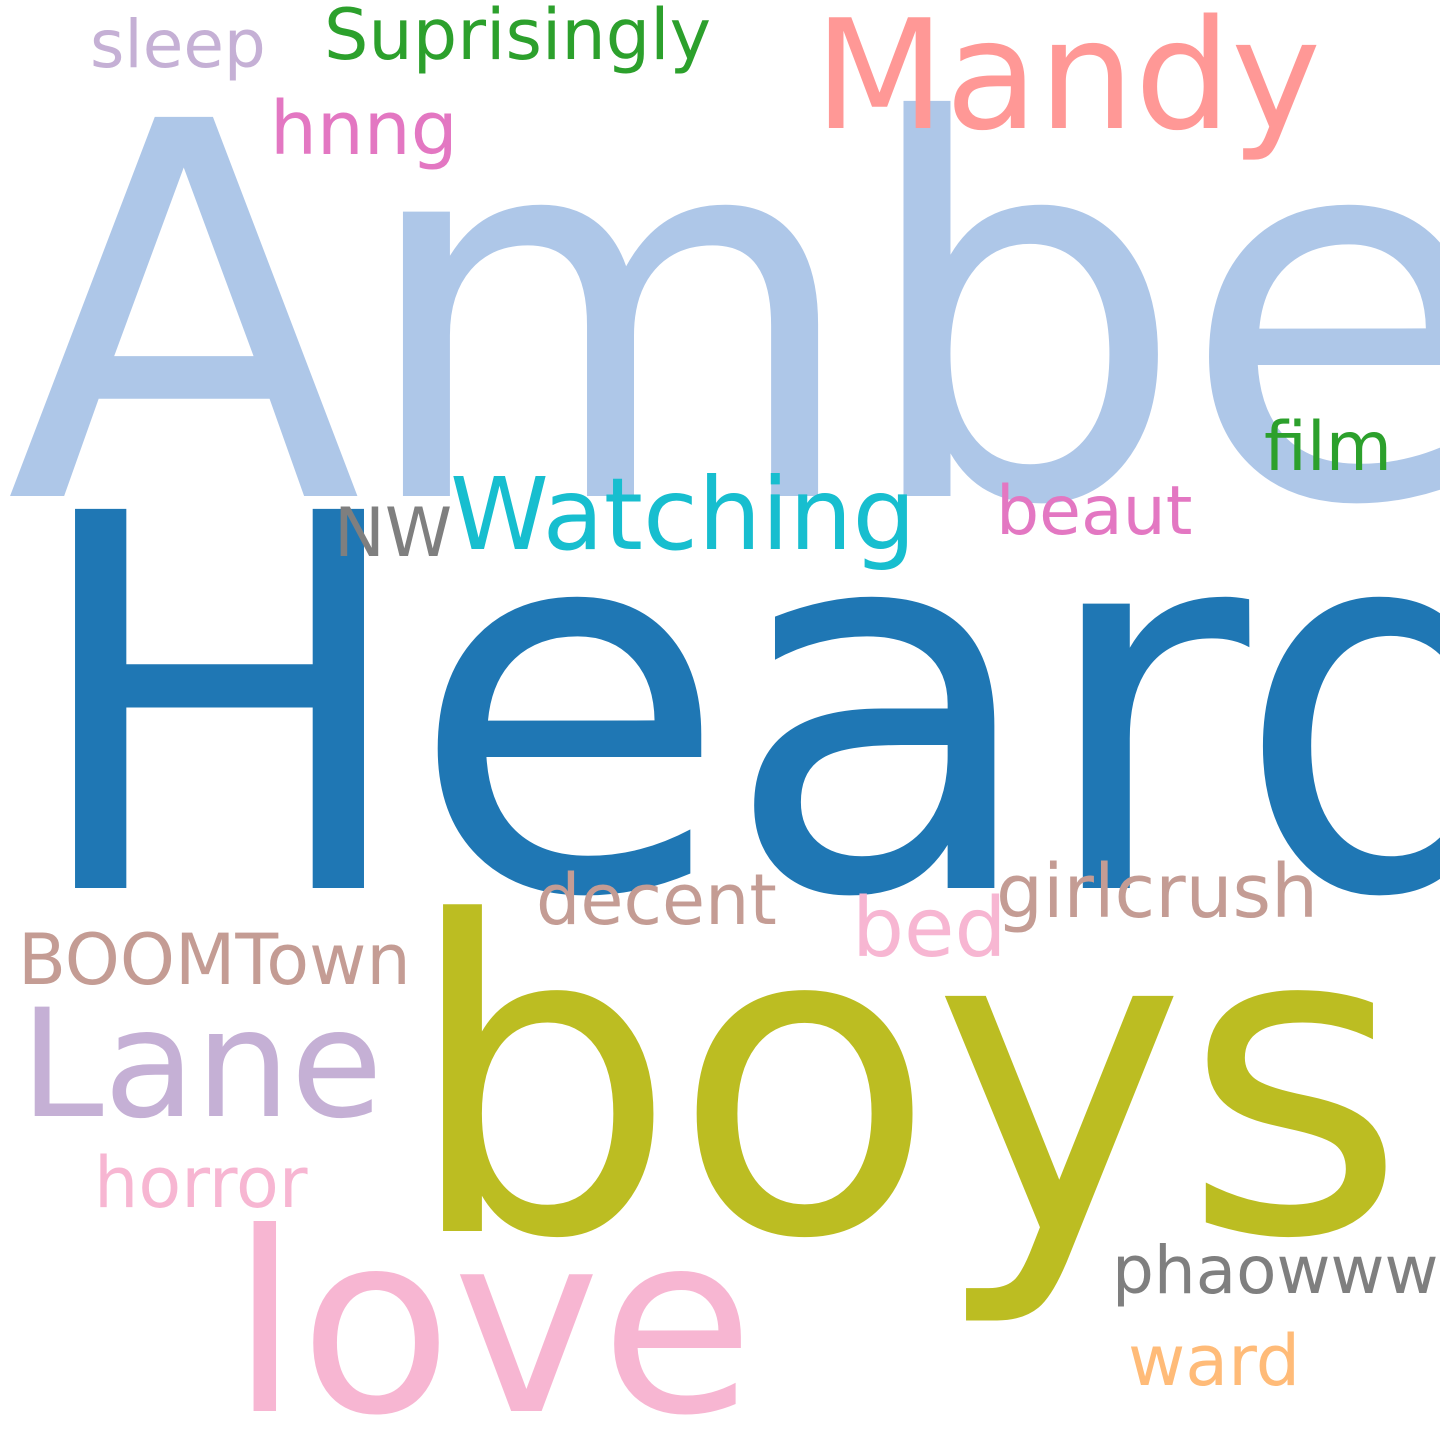  What do you see at coordinates (201, 1065) in the screenshot?
I see `word-lane: Lane` at bounding box center [201, 1065].